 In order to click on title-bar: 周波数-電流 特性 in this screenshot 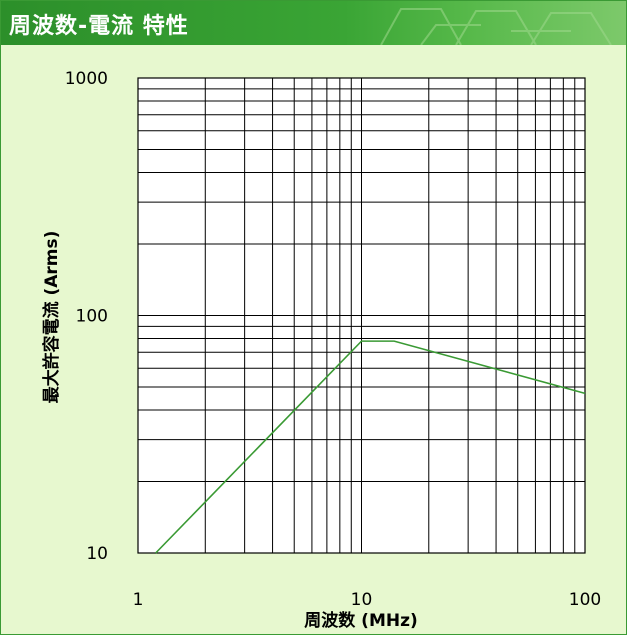, I will do `click(313, 23)`.